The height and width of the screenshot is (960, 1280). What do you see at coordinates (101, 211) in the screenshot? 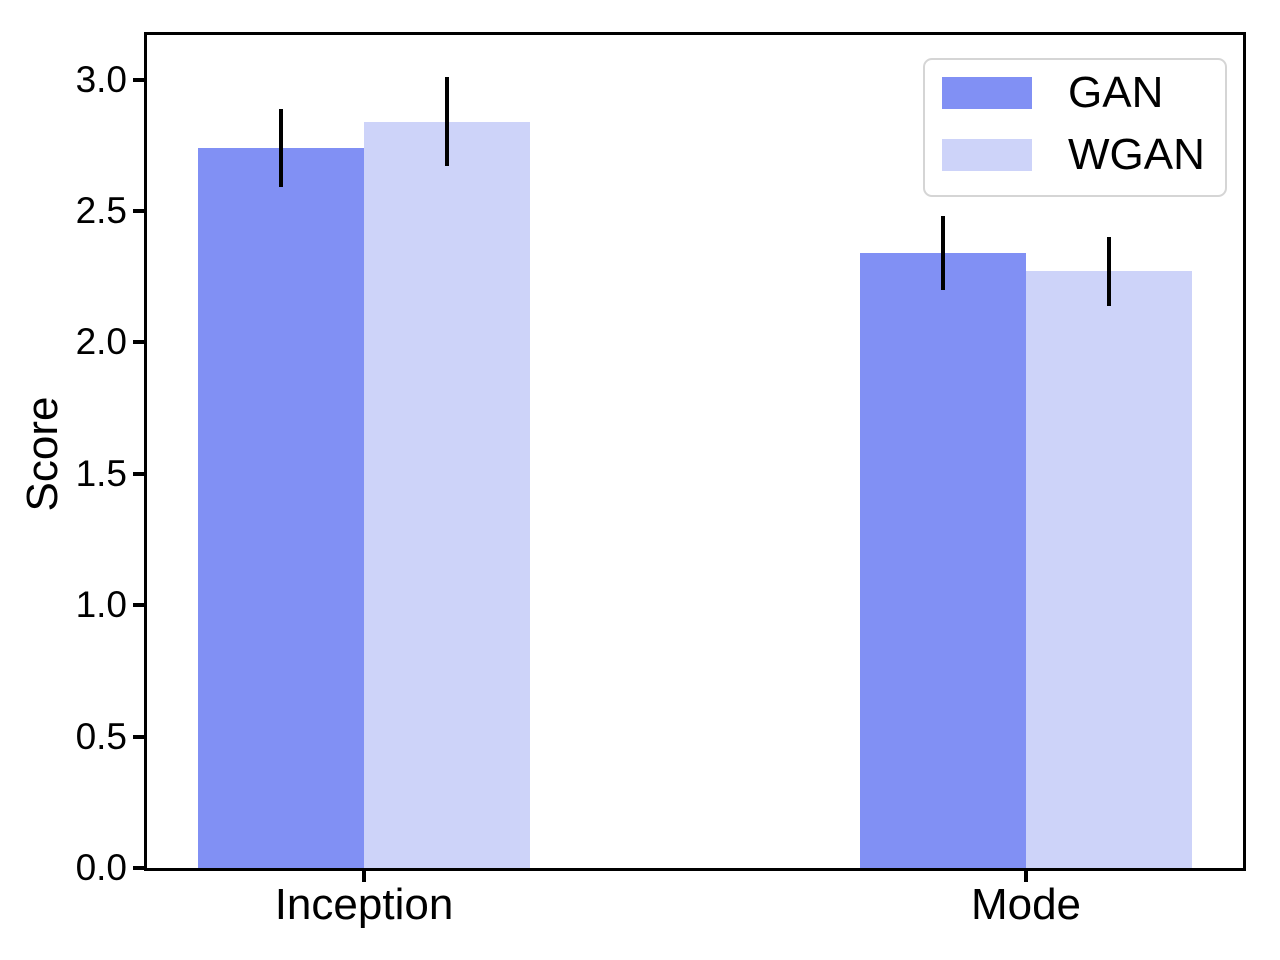
I see `y-tick-label: 2.5` at bounding box center [101, 211].